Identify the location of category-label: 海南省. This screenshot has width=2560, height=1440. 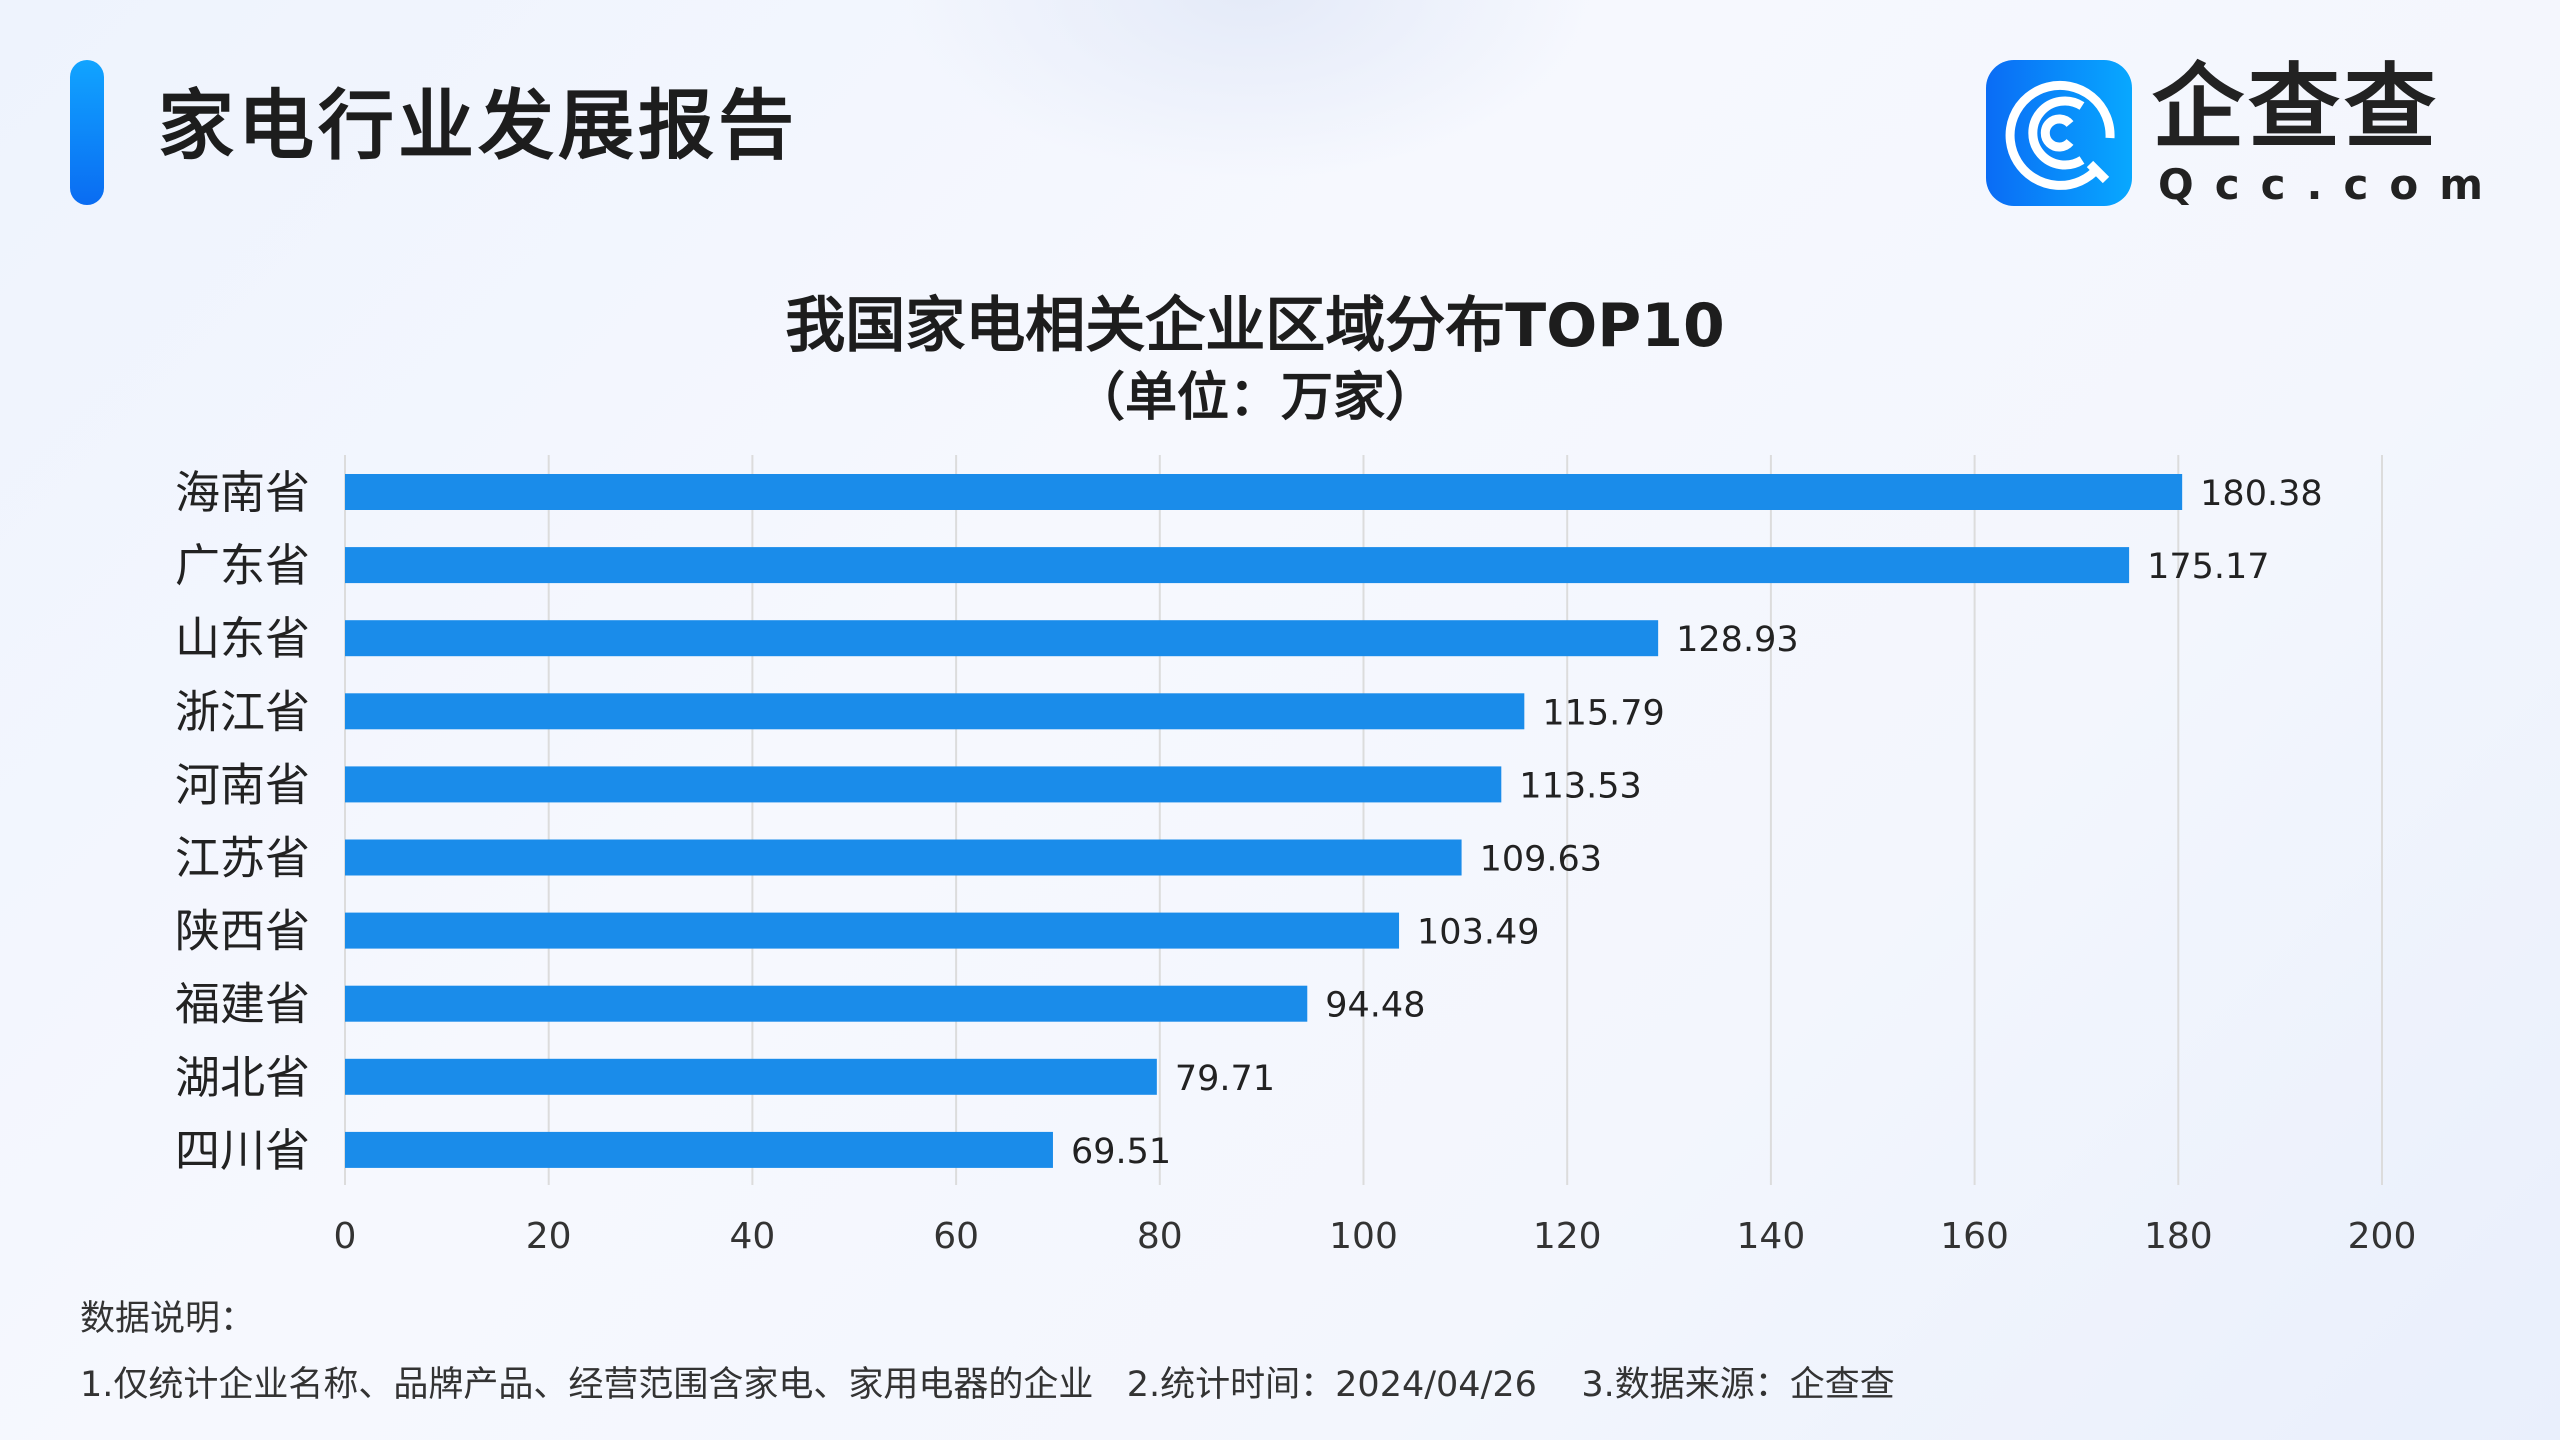
(242, 492).